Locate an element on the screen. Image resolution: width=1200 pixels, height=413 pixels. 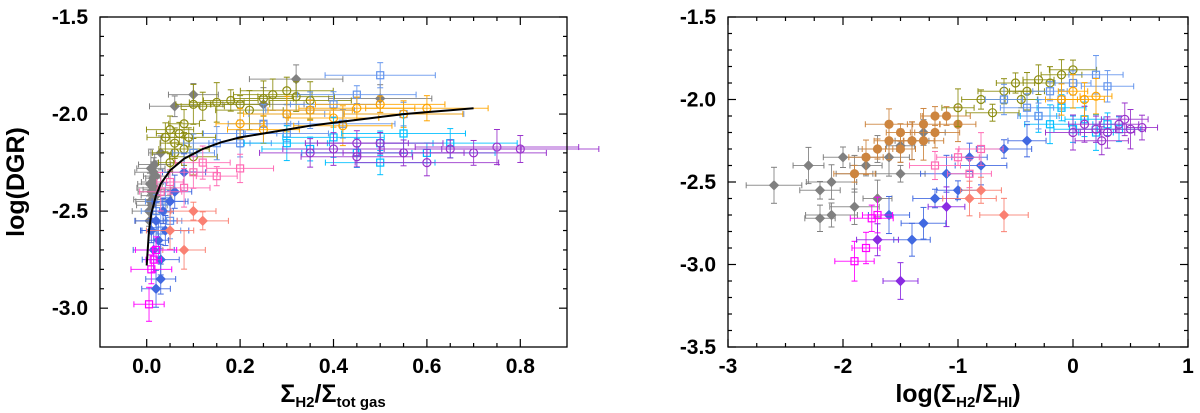
x-tick-label: 1 is located at coordinates (1188, 366).